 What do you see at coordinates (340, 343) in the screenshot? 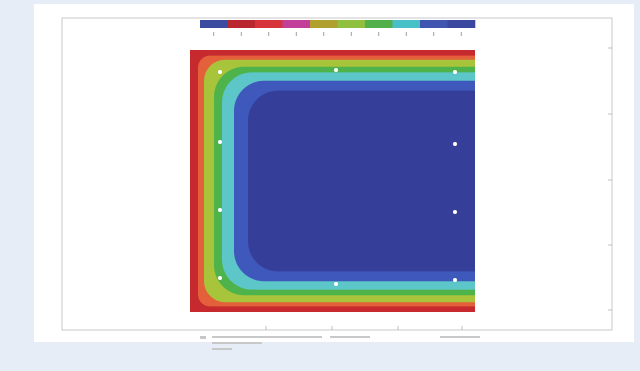
I see `caption` at bounding box center [340, 343].